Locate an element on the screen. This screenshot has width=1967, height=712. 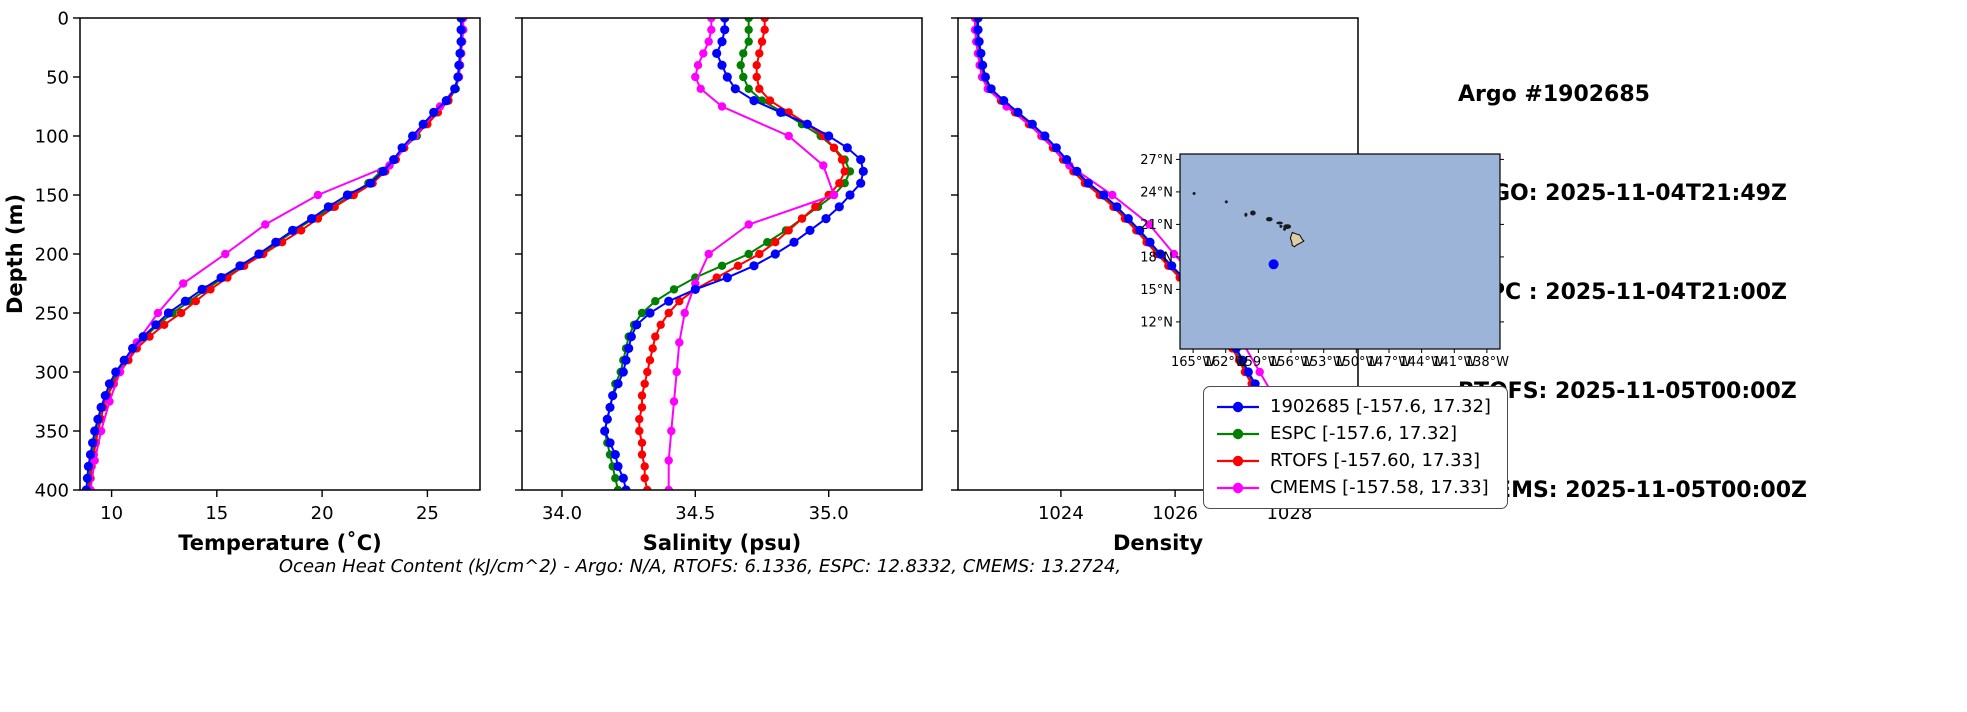
legend-label: ESPC [-157.6, 17.32] is located at coordinates (1363, 433).